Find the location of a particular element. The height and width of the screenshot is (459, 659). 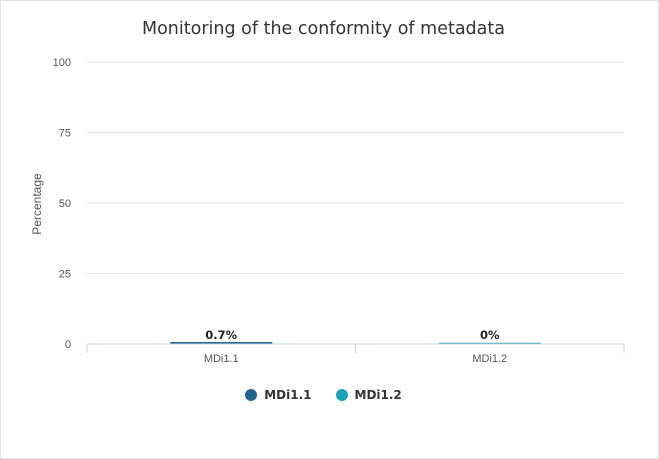

y-tick-label: 25 is located at coordinates (65, 275).